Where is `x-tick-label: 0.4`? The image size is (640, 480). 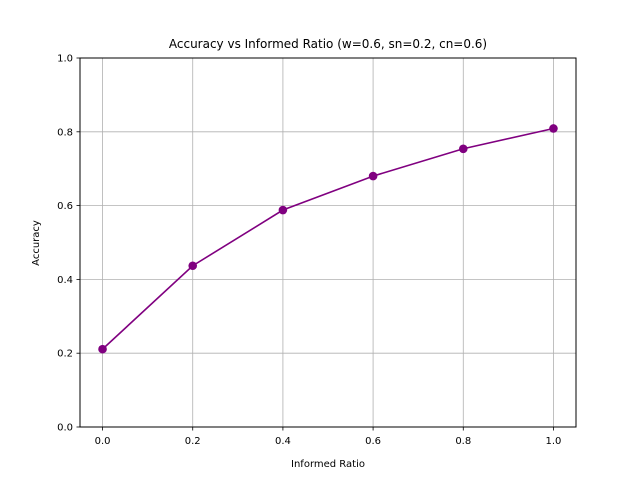
x-tick-label: 0.4 is located at coordinates (283, 441).